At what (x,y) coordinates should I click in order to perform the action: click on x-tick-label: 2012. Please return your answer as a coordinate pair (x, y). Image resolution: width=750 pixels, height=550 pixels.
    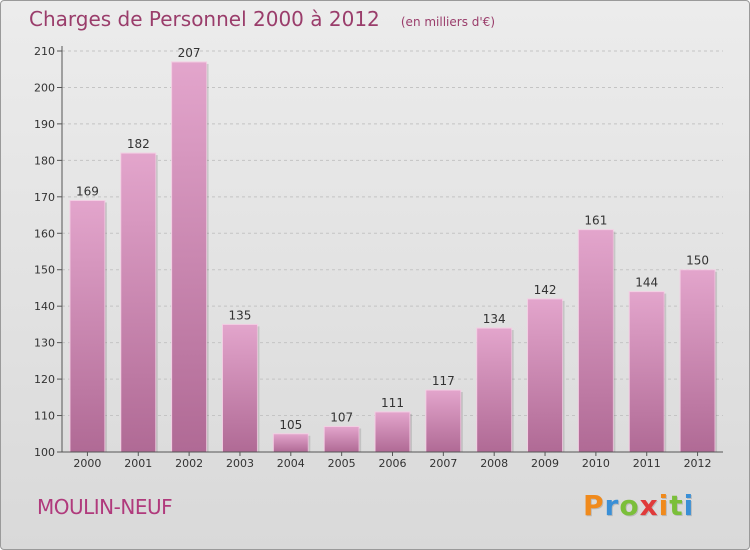
    Looking at the image, I should click on (698, 463).